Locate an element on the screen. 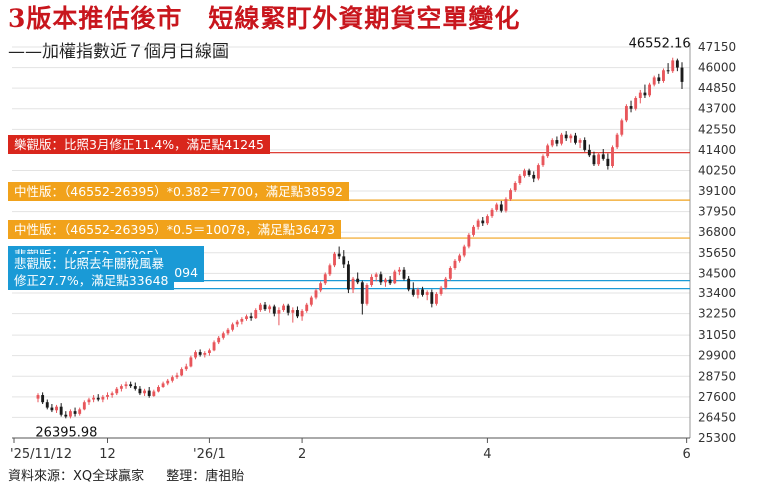  y-tick-label: 40250 is located at coordinates (717, 170).